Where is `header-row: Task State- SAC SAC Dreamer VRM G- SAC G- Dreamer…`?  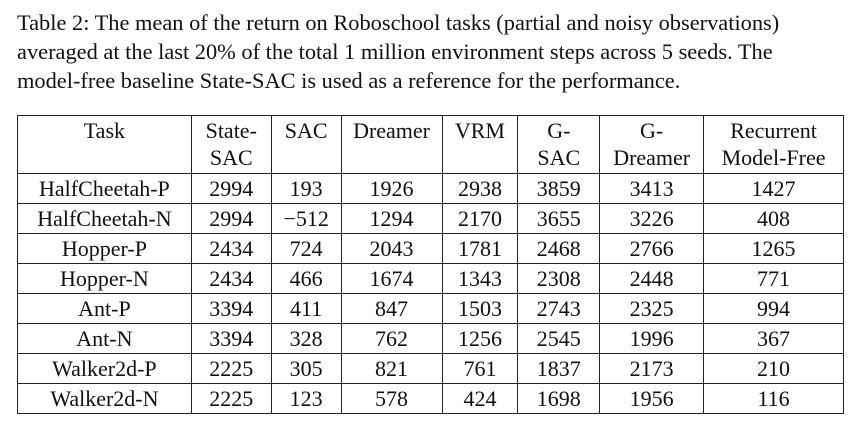
header-row: Task State- SAC SAC Dreamer VRM G- SAC G- Dreamer… is located at coordinates (430, 144).